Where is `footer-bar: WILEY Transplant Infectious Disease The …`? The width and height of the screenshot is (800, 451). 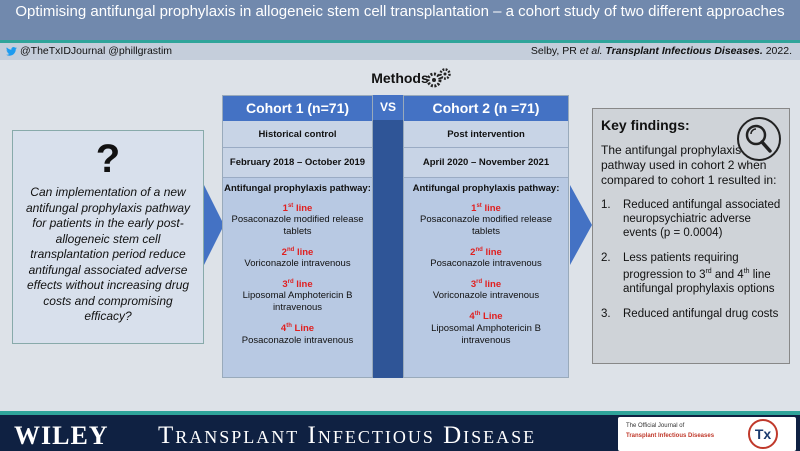
footer-bar: WILEY Transplant Infectious Disease The … is located at coordinates (400, 431).